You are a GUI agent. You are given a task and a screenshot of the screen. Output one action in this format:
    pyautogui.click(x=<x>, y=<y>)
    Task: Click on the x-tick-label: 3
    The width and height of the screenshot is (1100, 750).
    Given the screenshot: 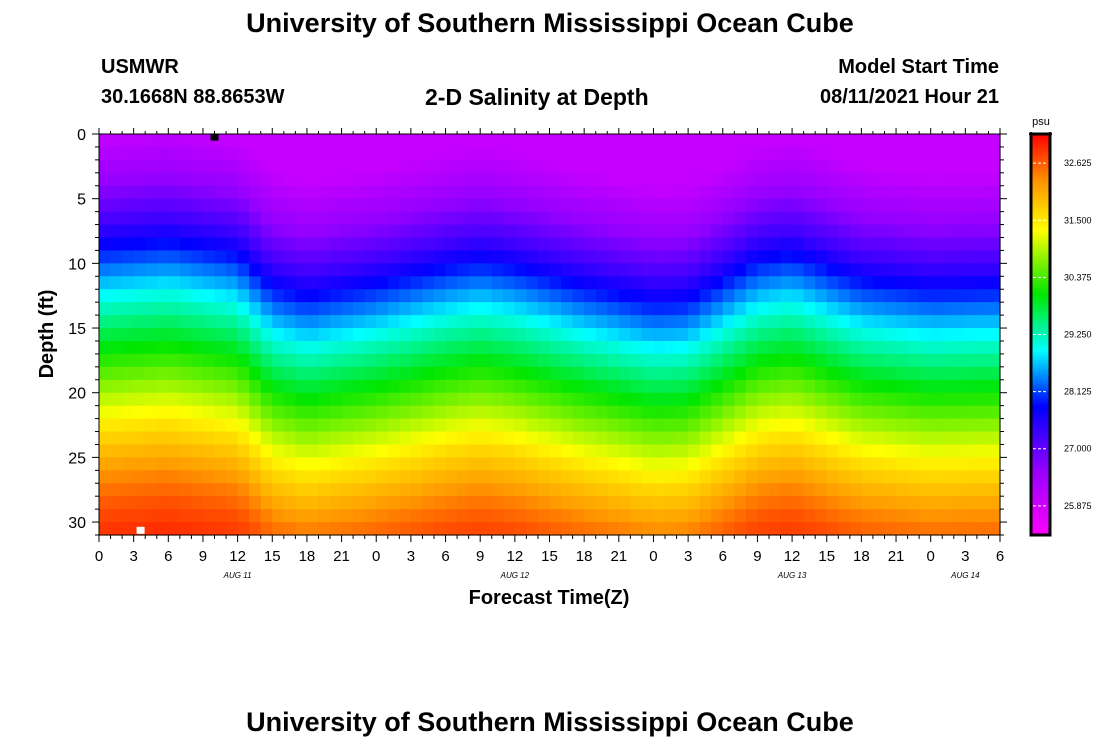 What is the action you would take?
    pyautogui.click(x=965, y=556)
    